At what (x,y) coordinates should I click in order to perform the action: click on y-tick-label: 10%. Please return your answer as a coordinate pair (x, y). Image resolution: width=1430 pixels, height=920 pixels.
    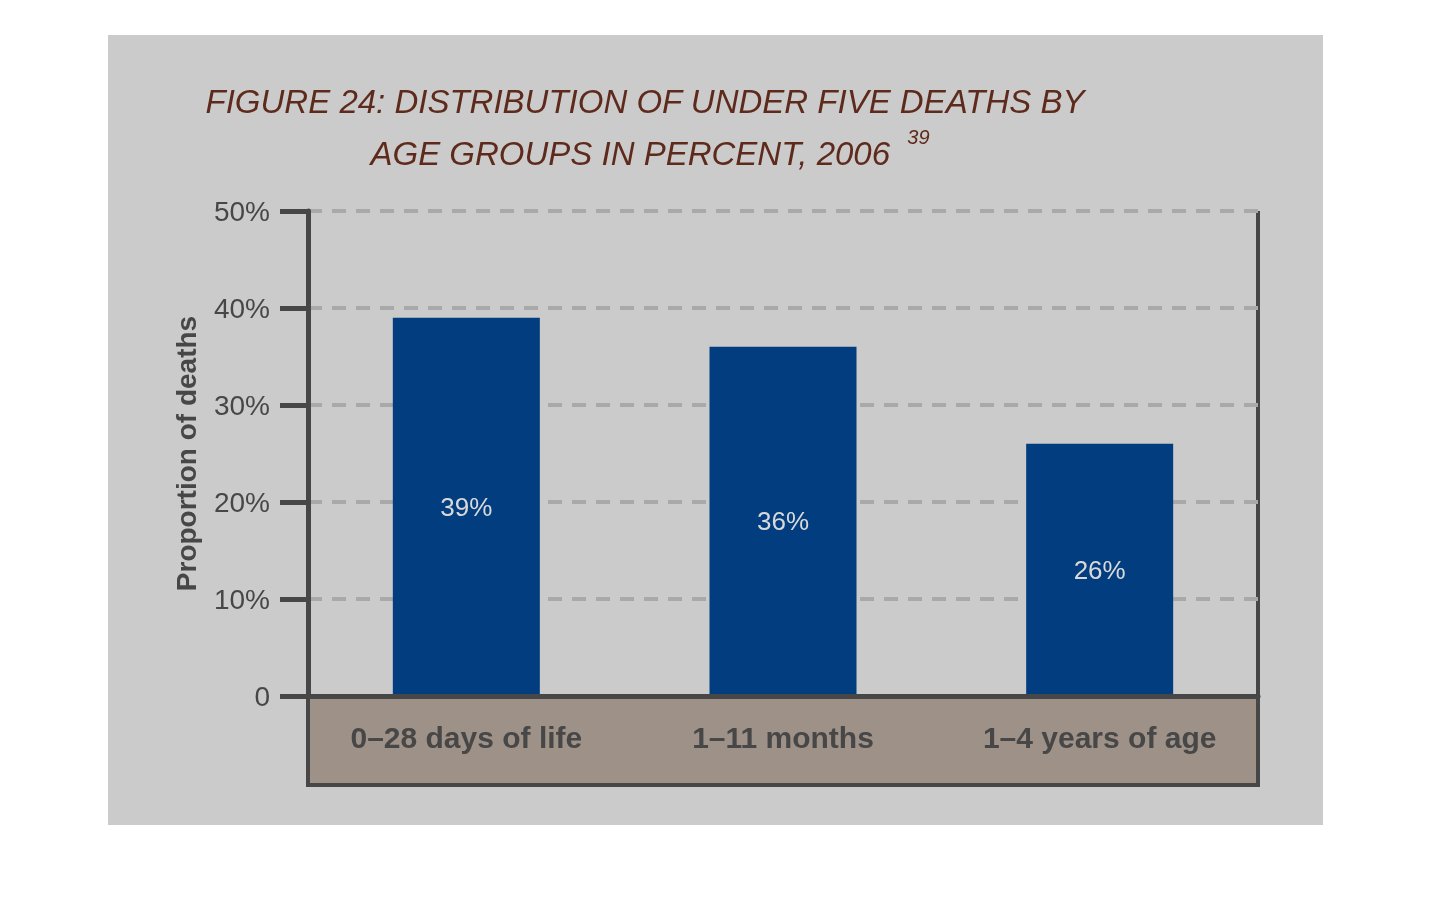
    Looking at the image, I should click on (241, 599).